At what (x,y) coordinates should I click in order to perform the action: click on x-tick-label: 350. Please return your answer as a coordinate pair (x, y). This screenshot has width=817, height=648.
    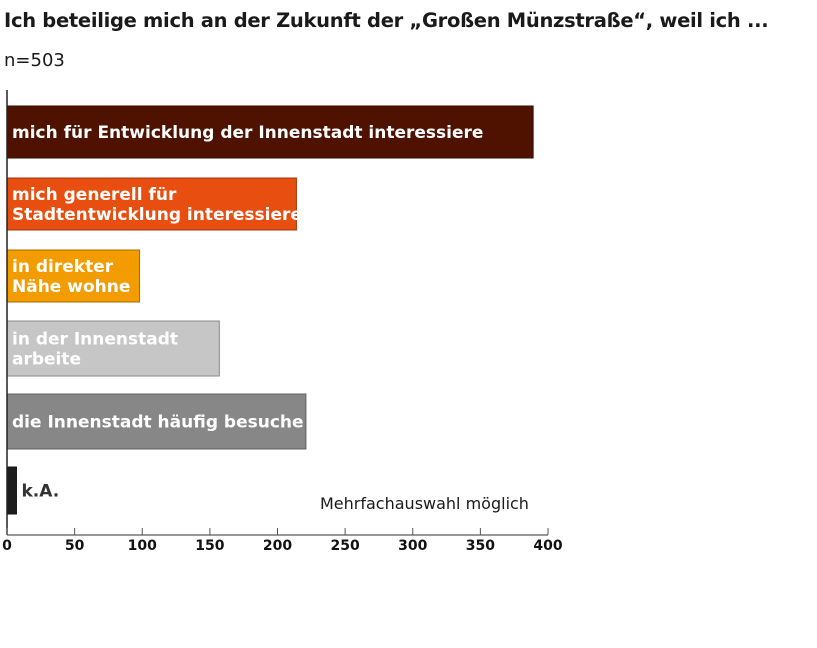
    Looking at the image, I should click on (480, 546).